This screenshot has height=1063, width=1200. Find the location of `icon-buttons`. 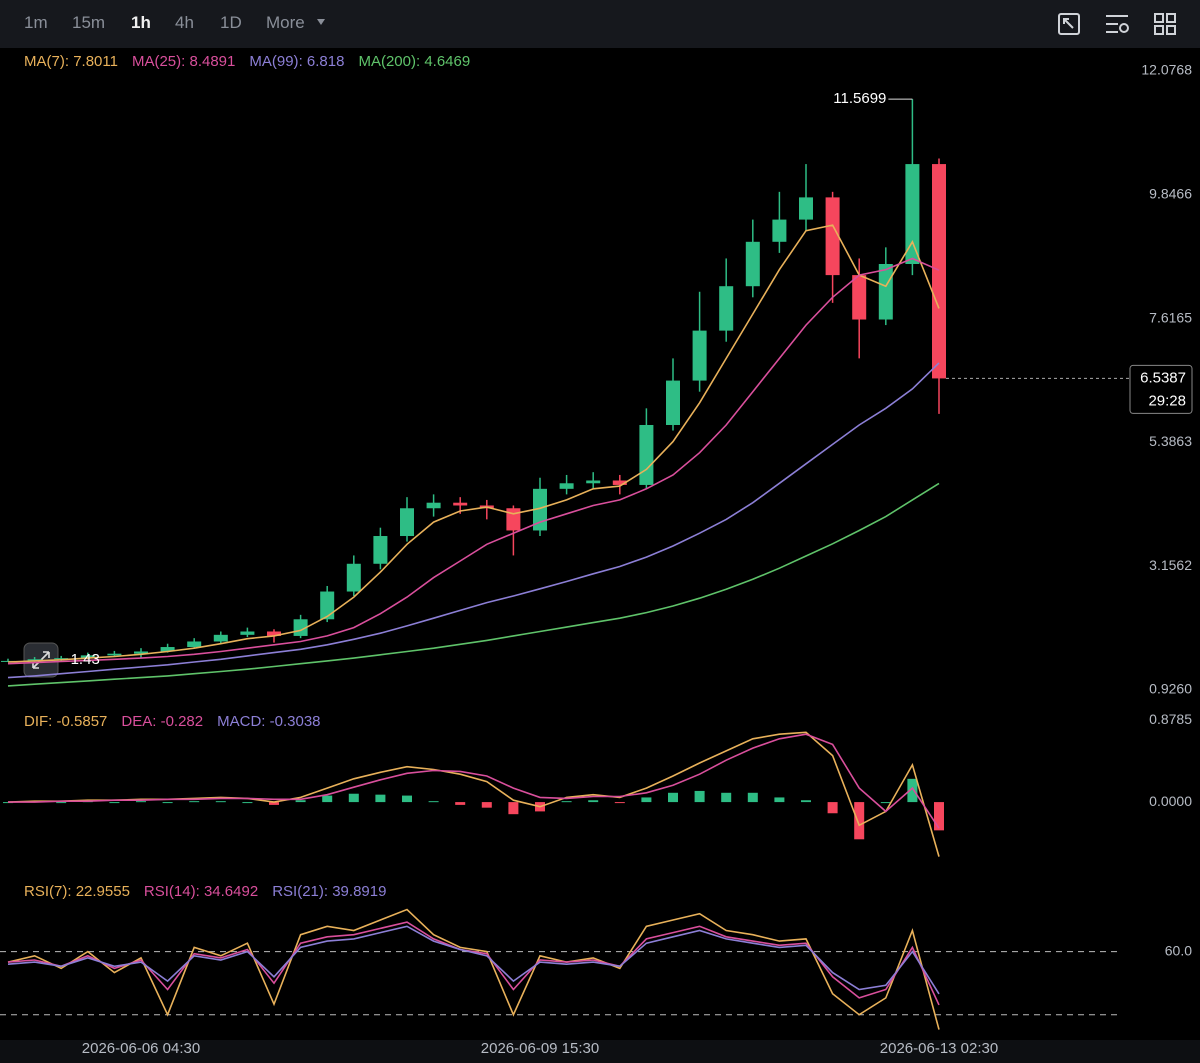

icon-buttons is located at coordinates (1117, 24).